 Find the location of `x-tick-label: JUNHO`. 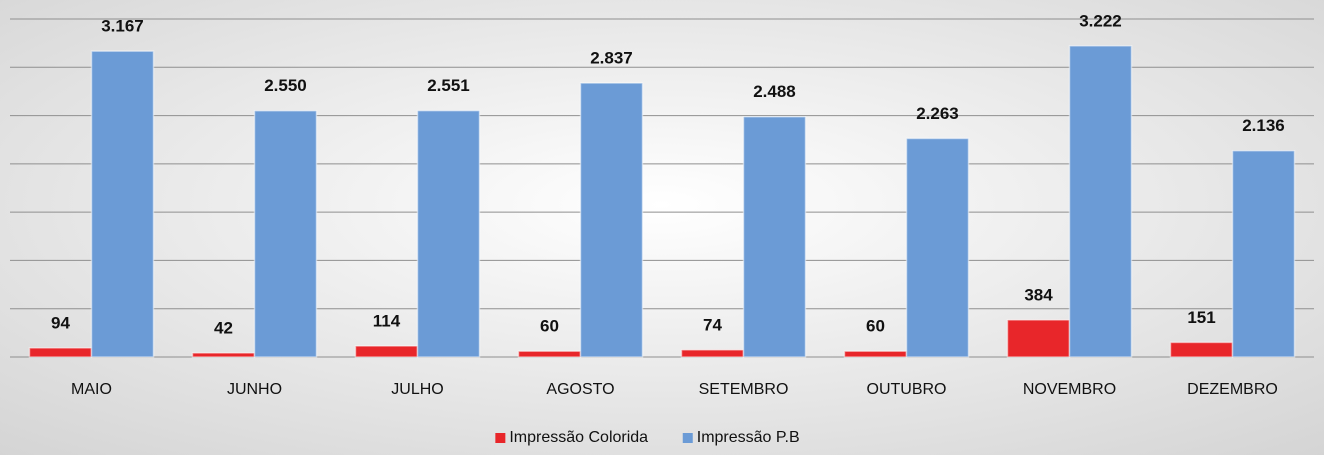

x-tick-label: JUNHO is located at coordinates (254, 389).